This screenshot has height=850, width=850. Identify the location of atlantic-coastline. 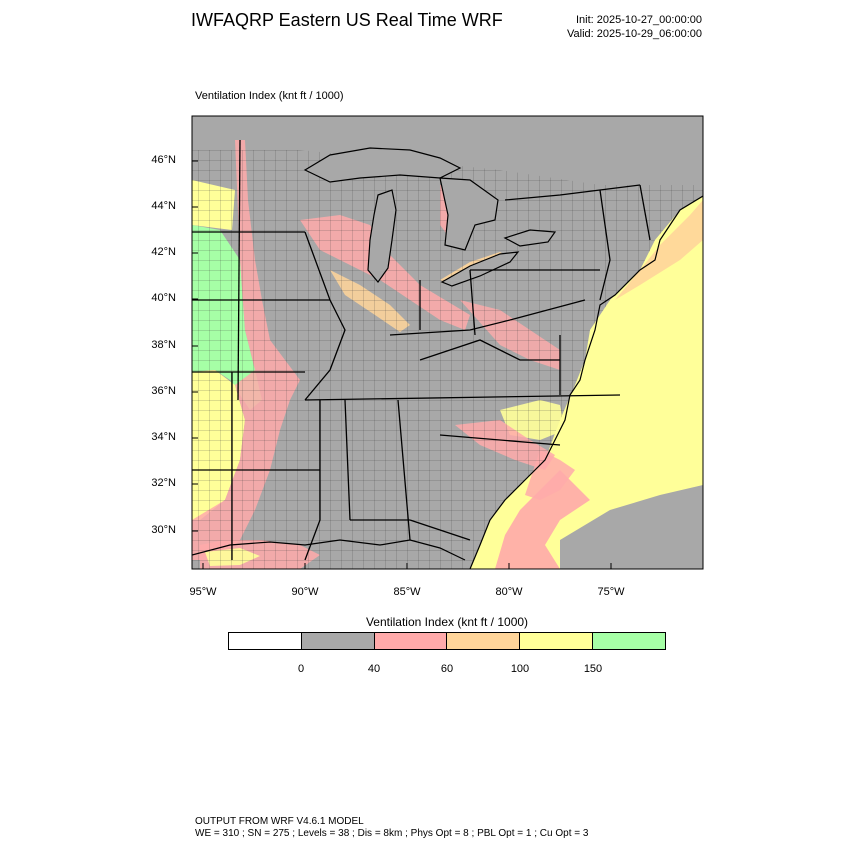
(586, 382).